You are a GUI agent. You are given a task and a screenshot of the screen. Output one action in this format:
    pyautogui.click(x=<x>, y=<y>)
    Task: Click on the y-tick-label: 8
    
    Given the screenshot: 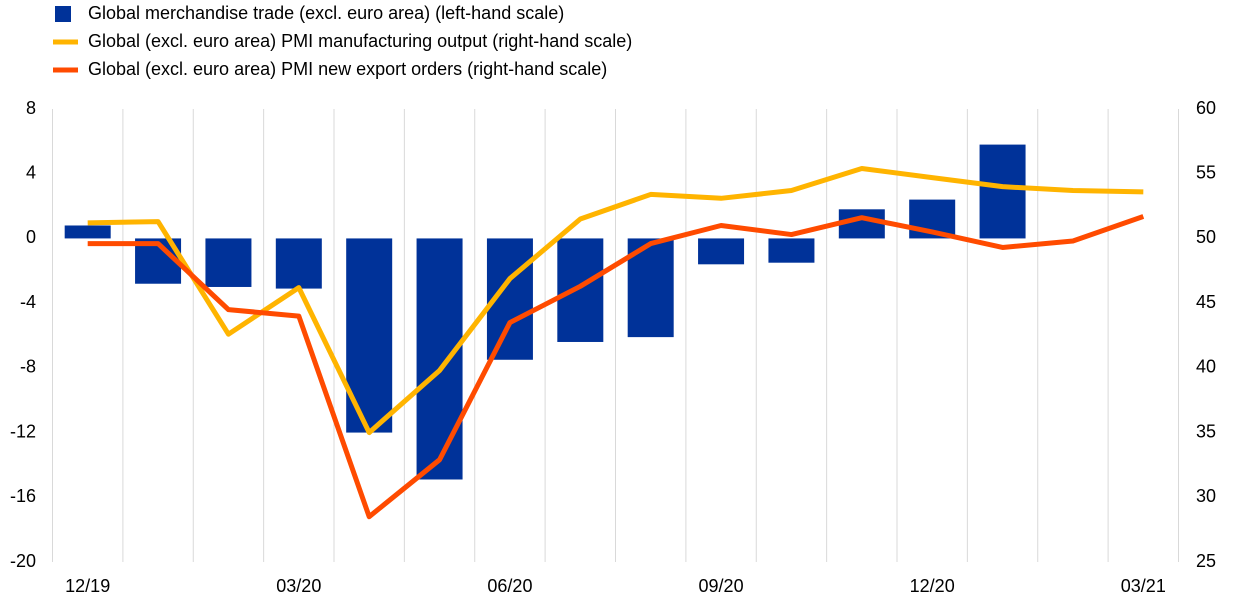 What is the action you would take?
    pyautogui.click(x=31, y=108)
    